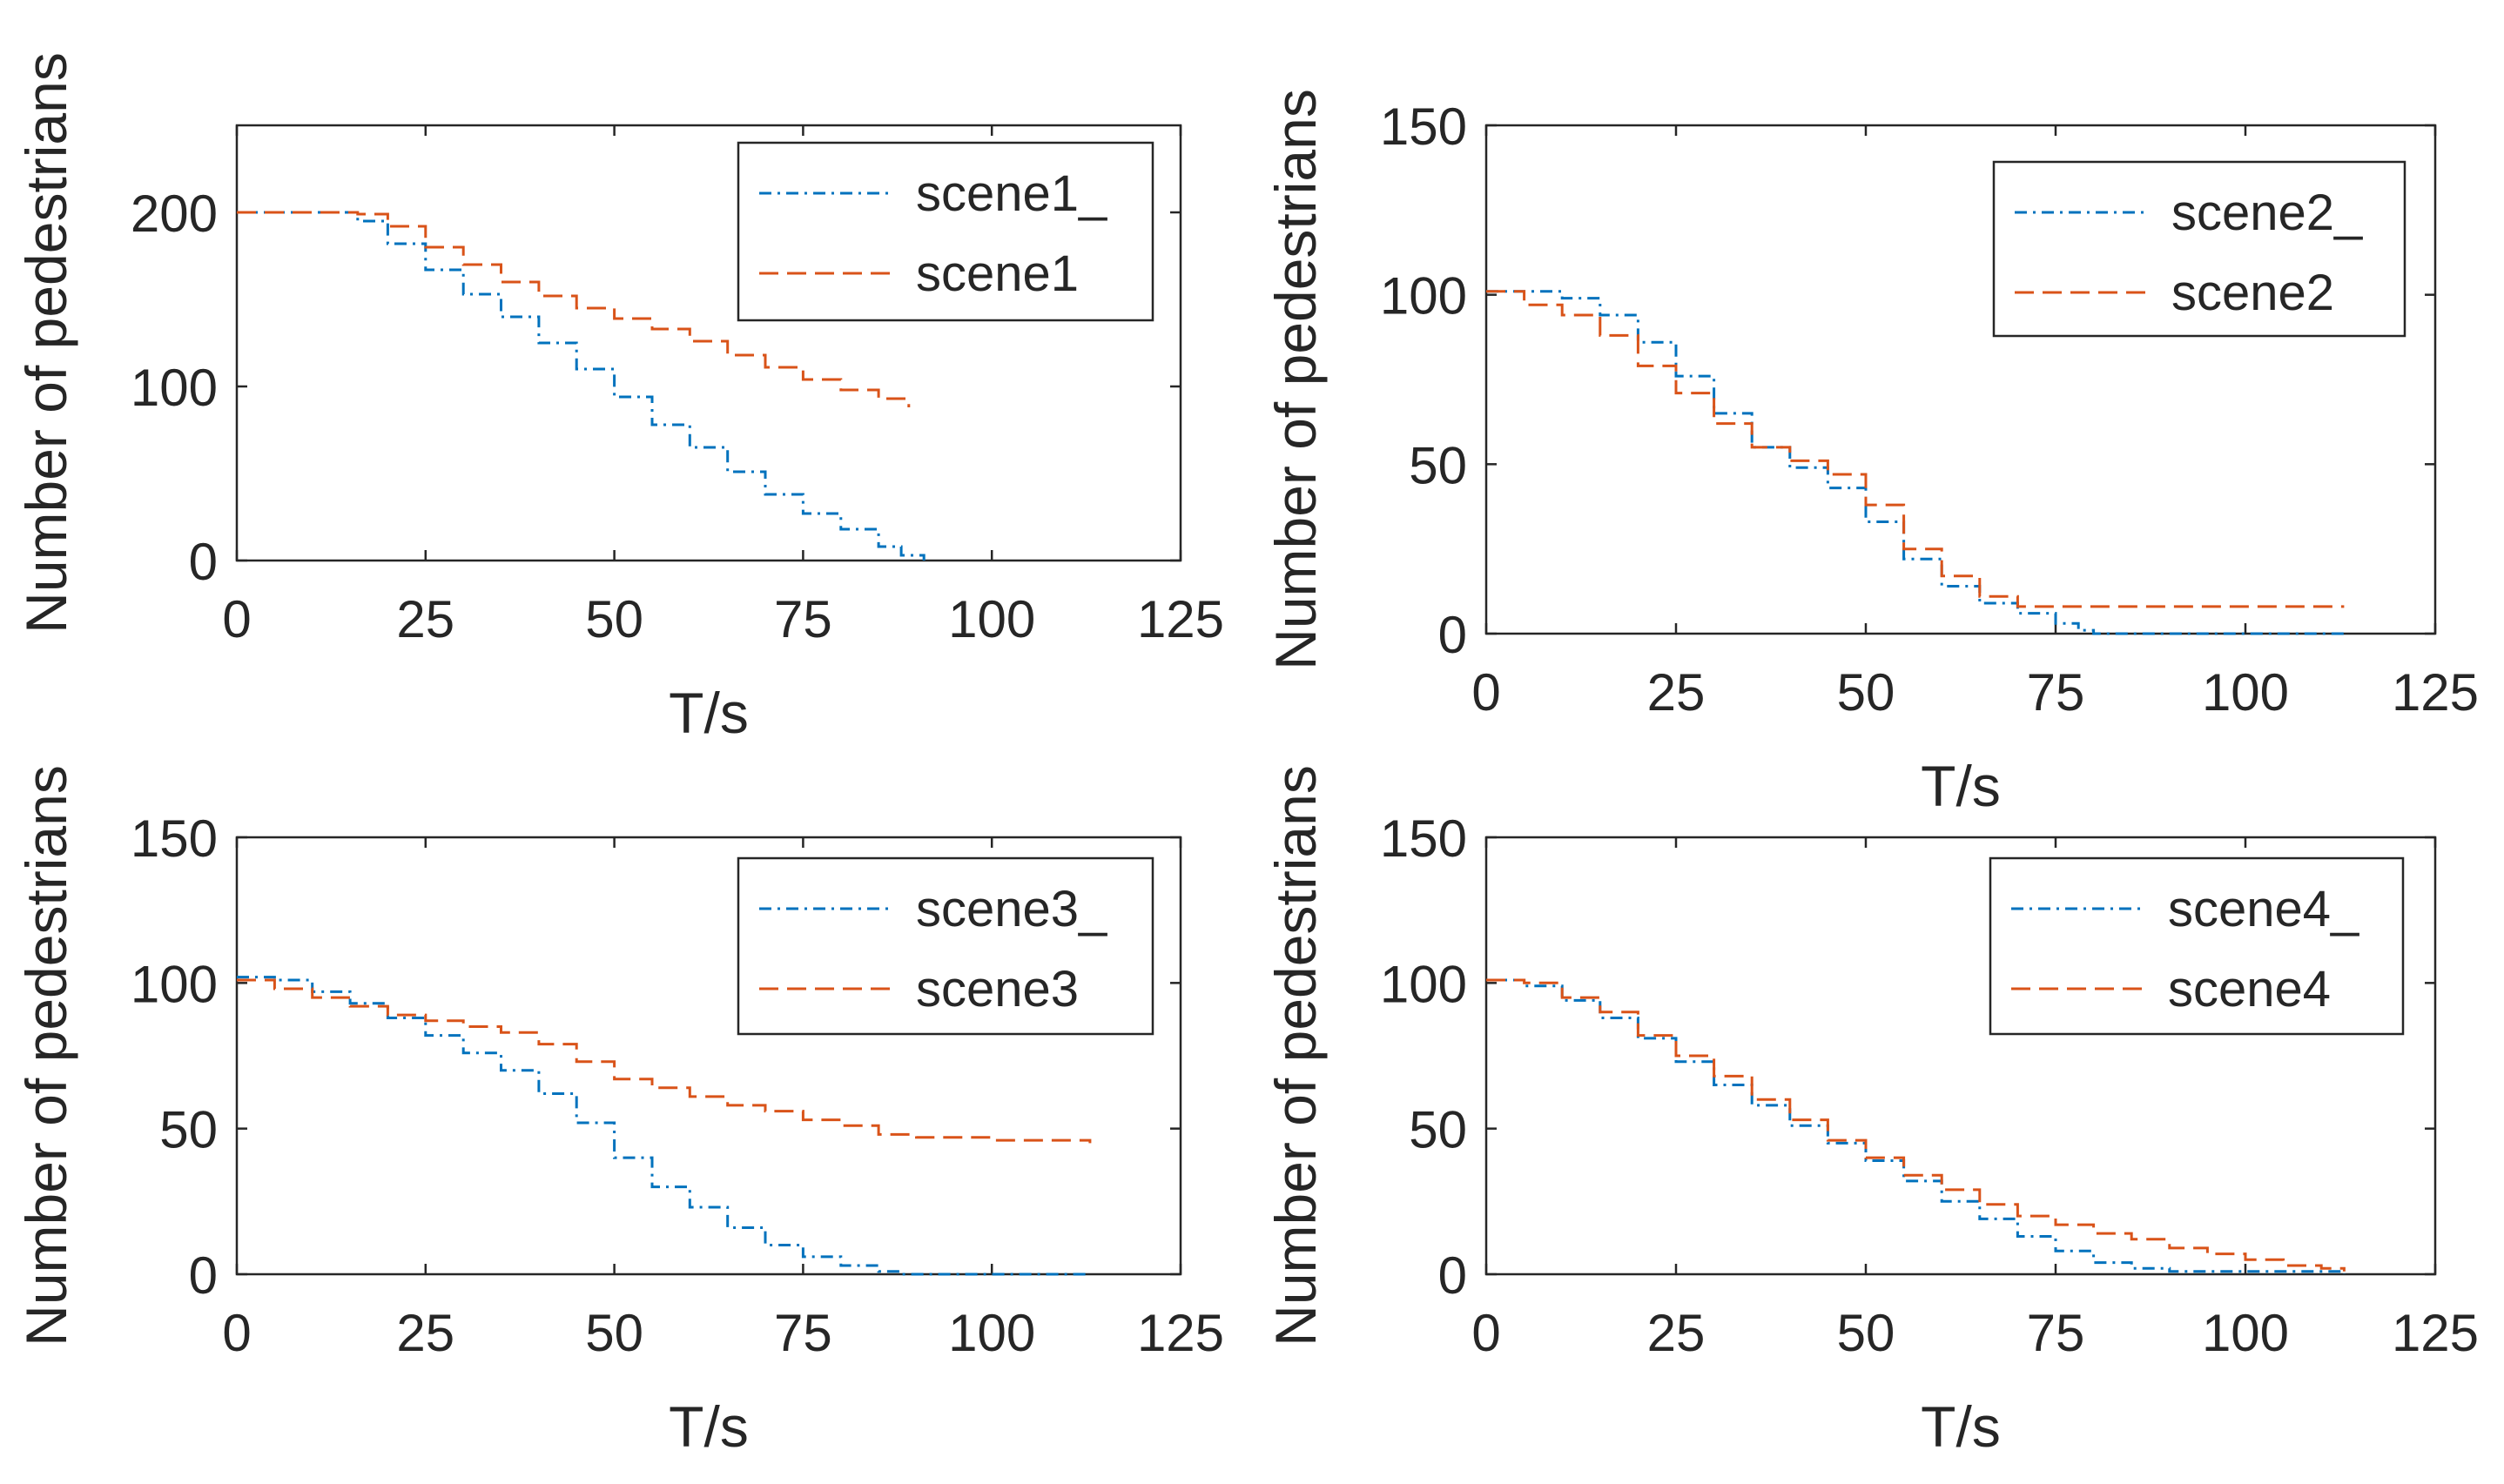 The width and height of the screenshot is (2504, 1484). I want to click on series-line-scene4-underscore, so click(1916, 1126).